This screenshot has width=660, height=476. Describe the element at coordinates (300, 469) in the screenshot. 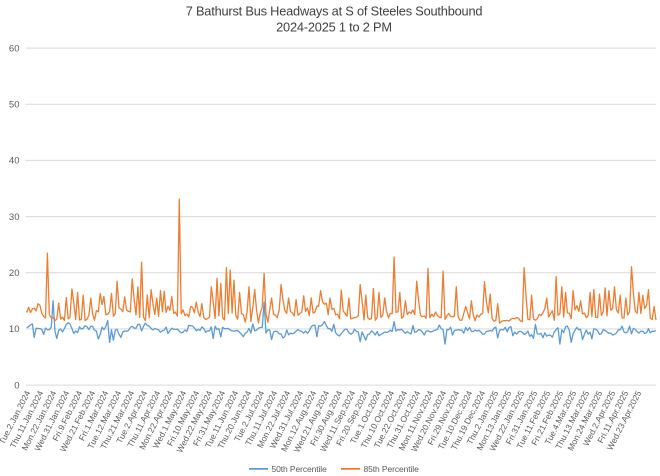

I see `svg-text: 50th Percentile` at that location.